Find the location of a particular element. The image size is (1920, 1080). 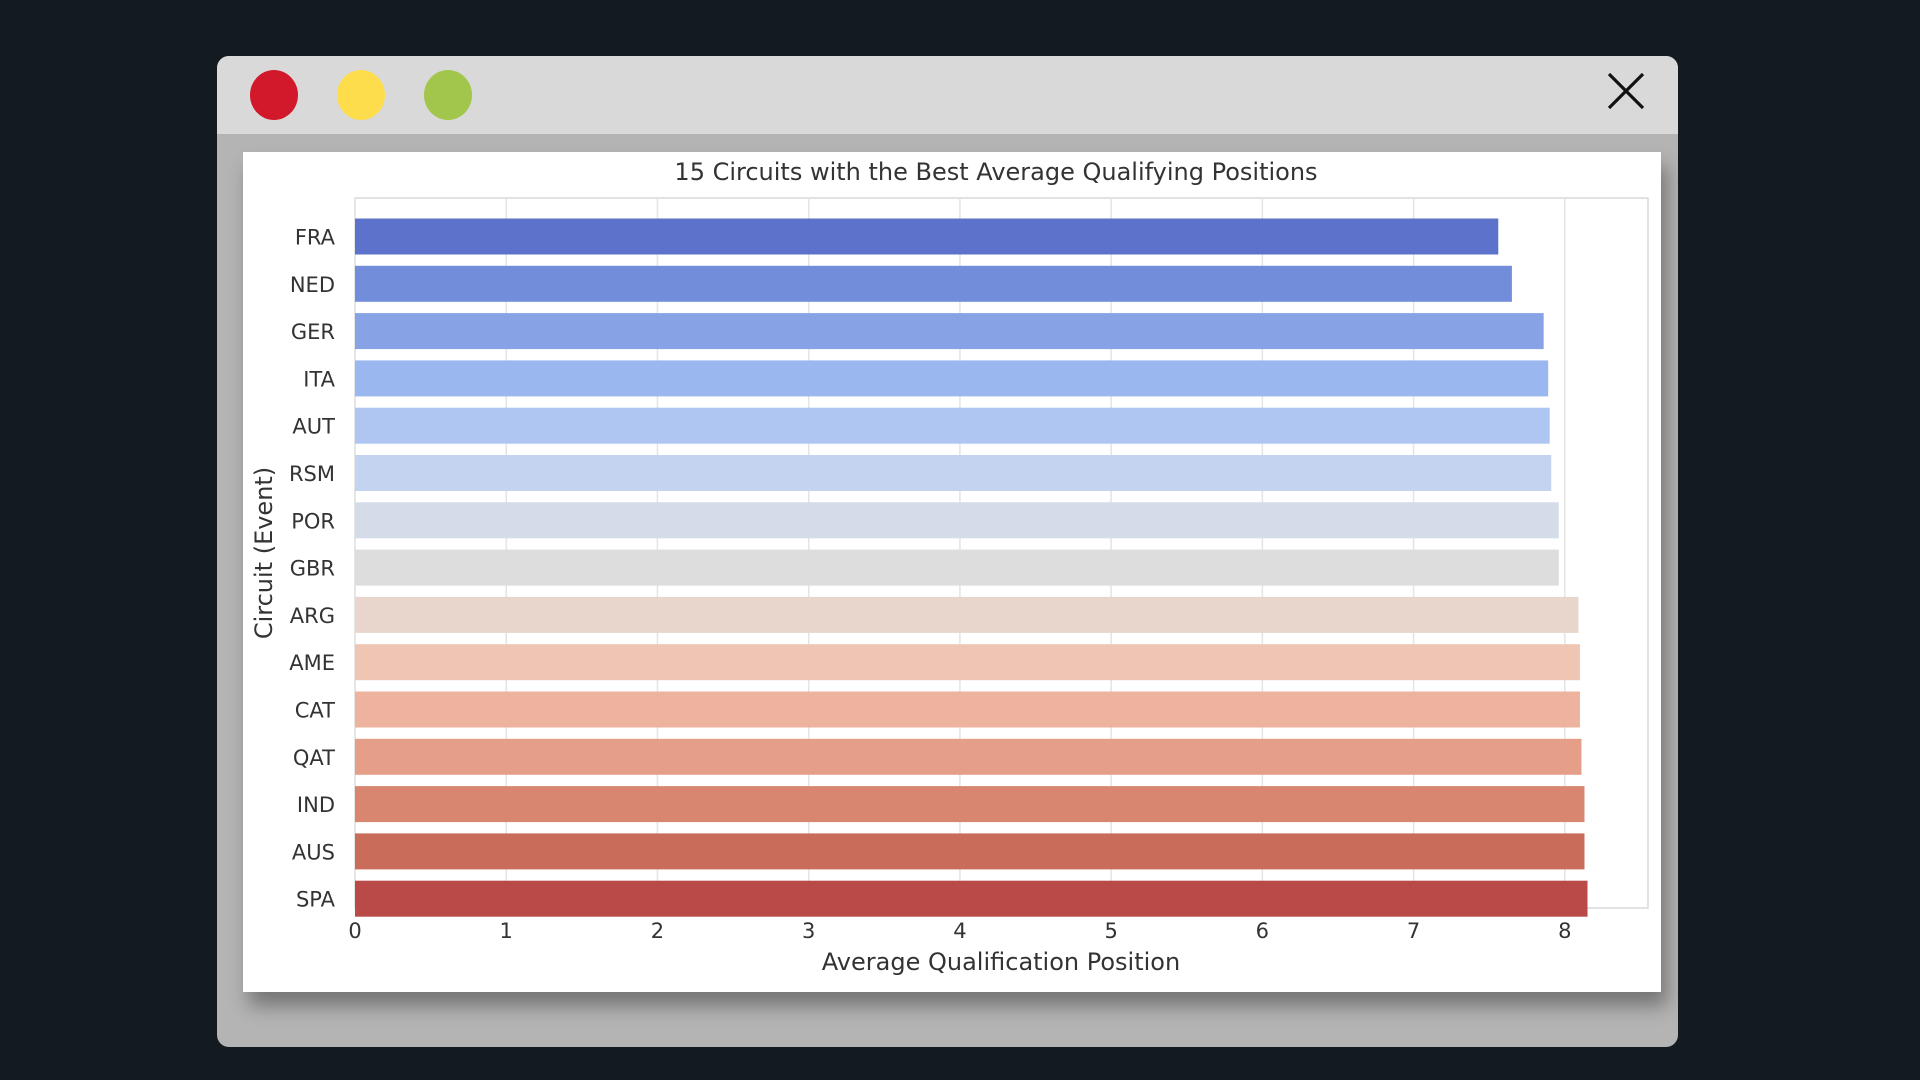

bar-ita is located at coordinates (952, 378).